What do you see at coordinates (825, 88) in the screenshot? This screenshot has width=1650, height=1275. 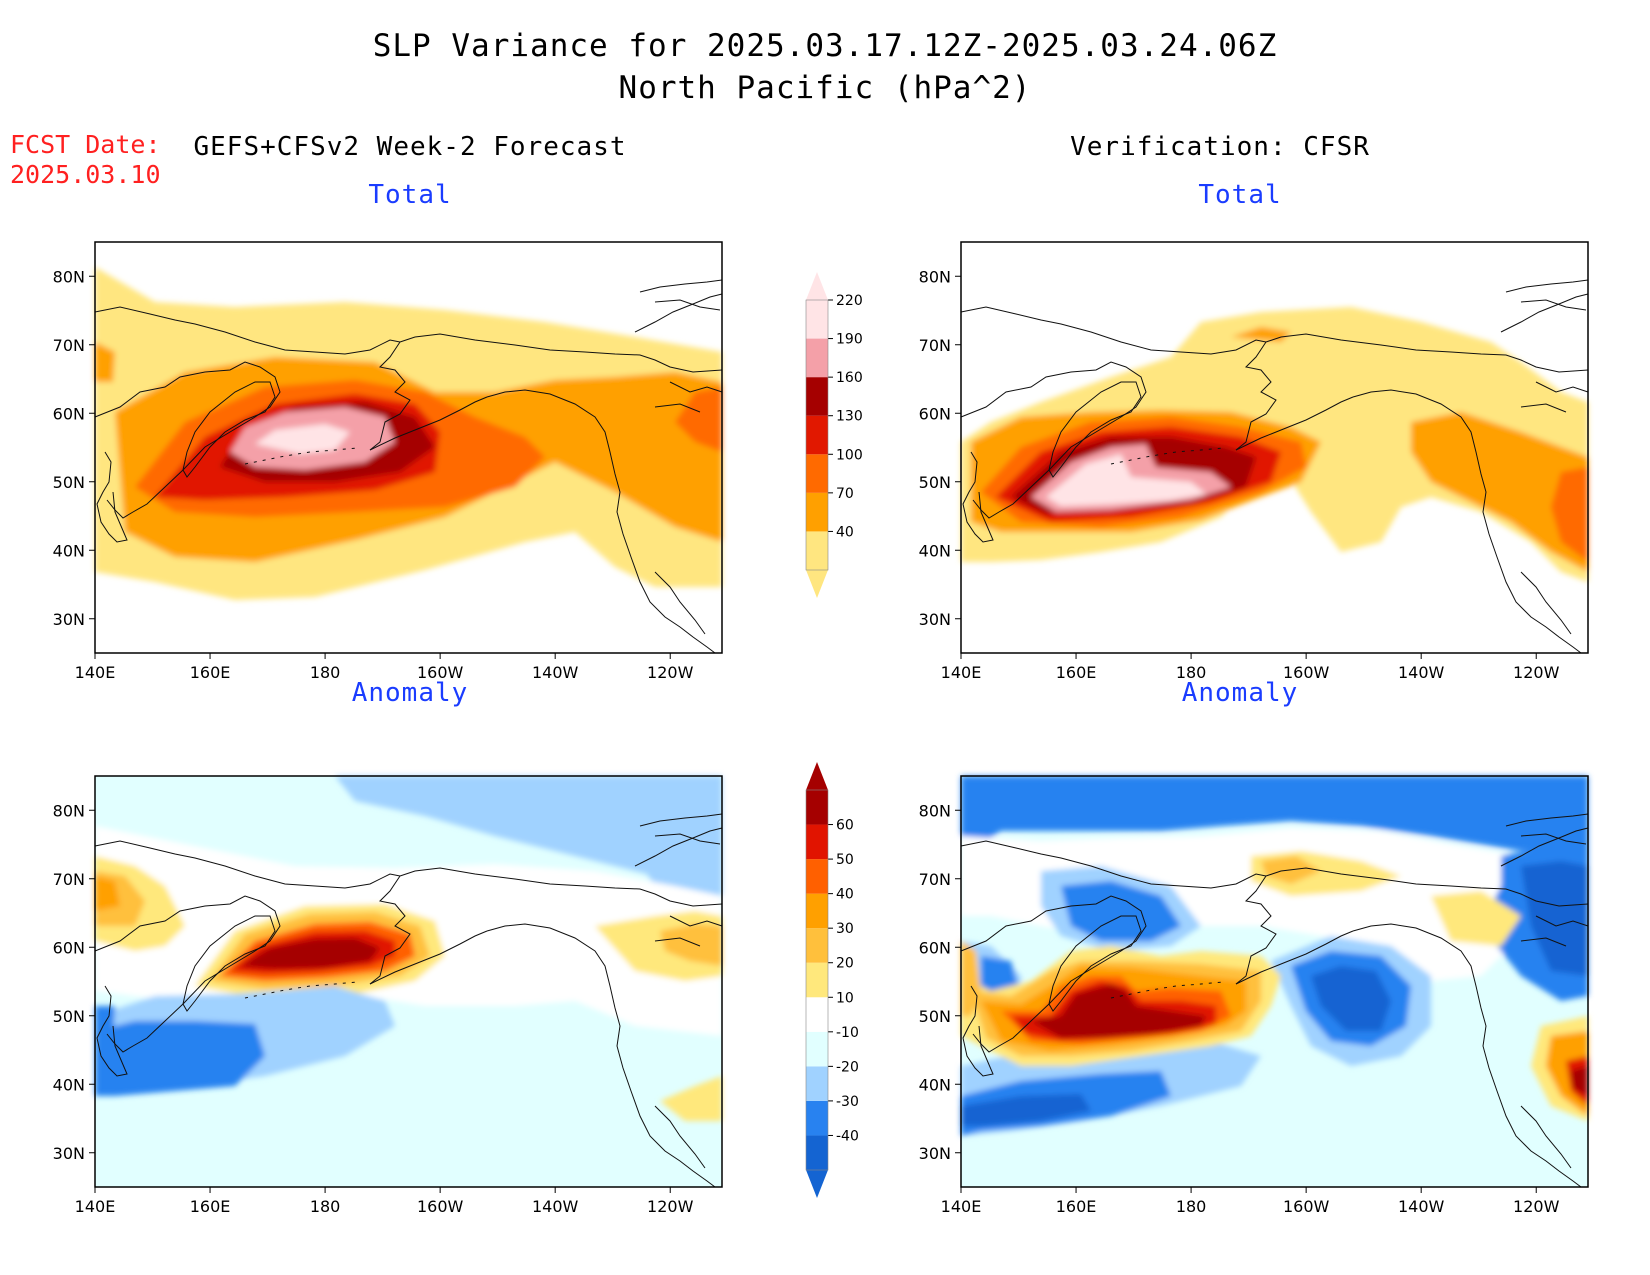 I see `chart-title-line2: North Pacific (hPa^2)` at bounding box center [825, 88].